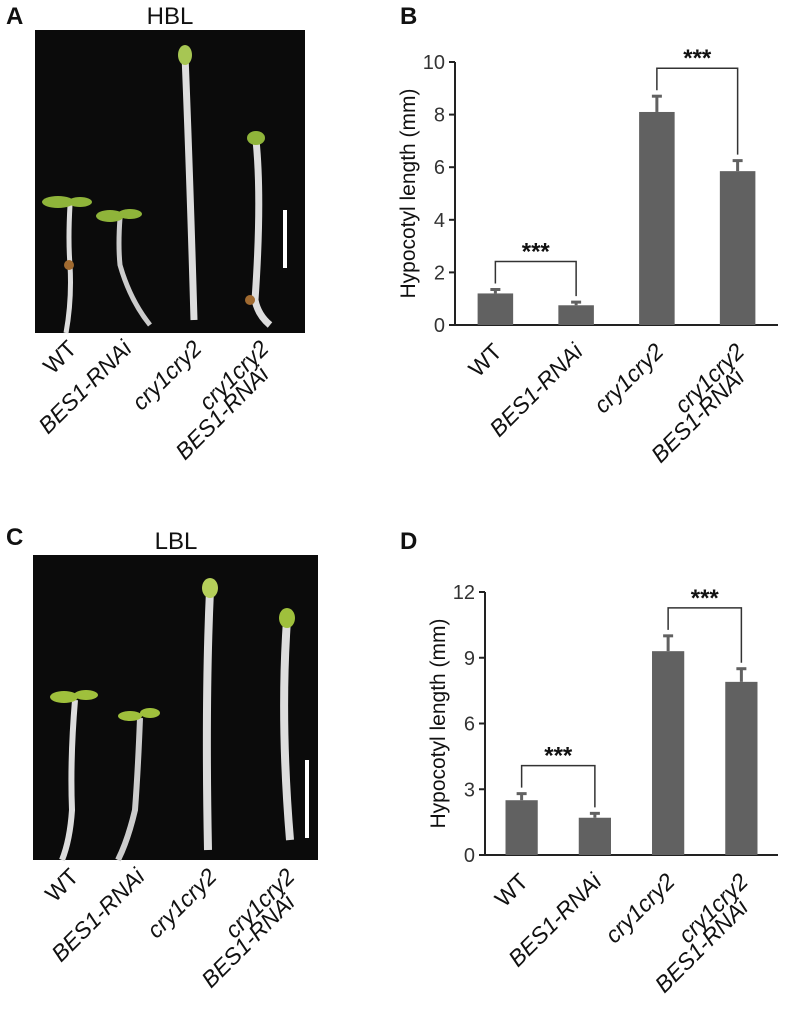  I want to click on panel-label: C, so click(14, 537).